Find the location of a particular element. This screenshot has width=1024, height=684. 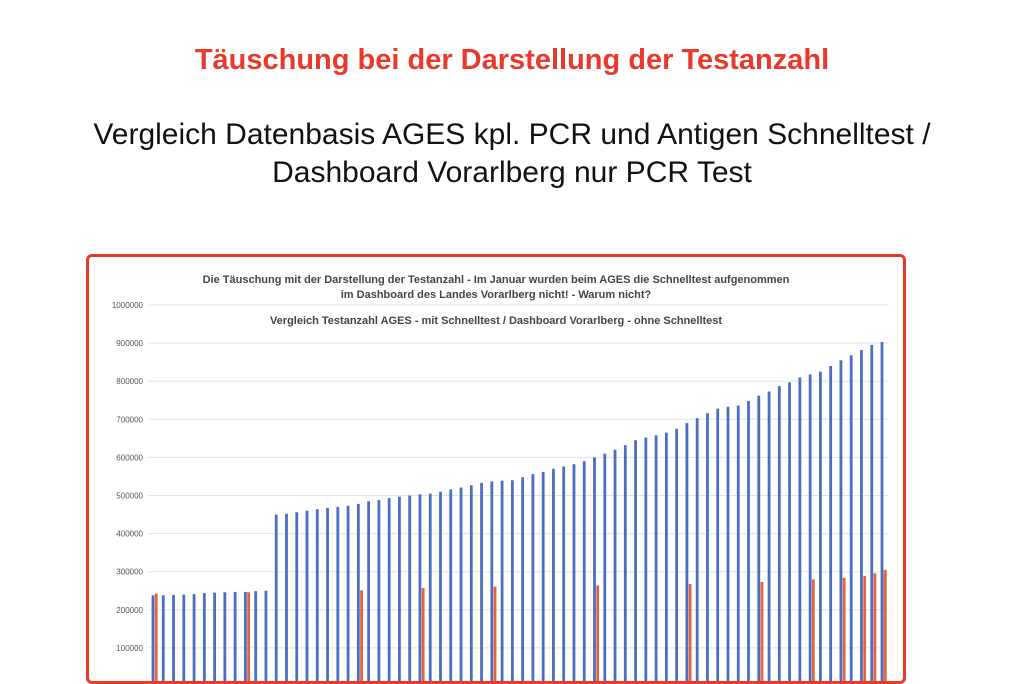

y-tick-label: 900000 is located at coordinates (129, 343).